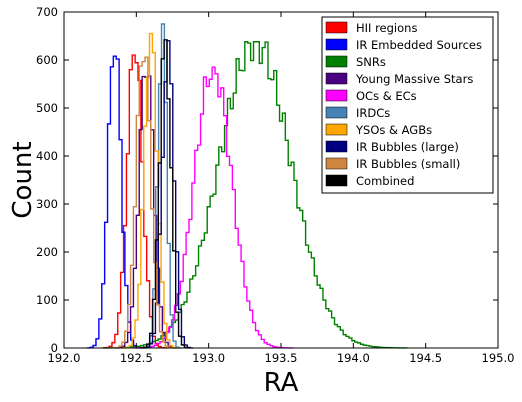 Image resolution: width=522 pixels, height=402 pixels. I want to click on legend-swatch-hii-regions, so click(336, 27).